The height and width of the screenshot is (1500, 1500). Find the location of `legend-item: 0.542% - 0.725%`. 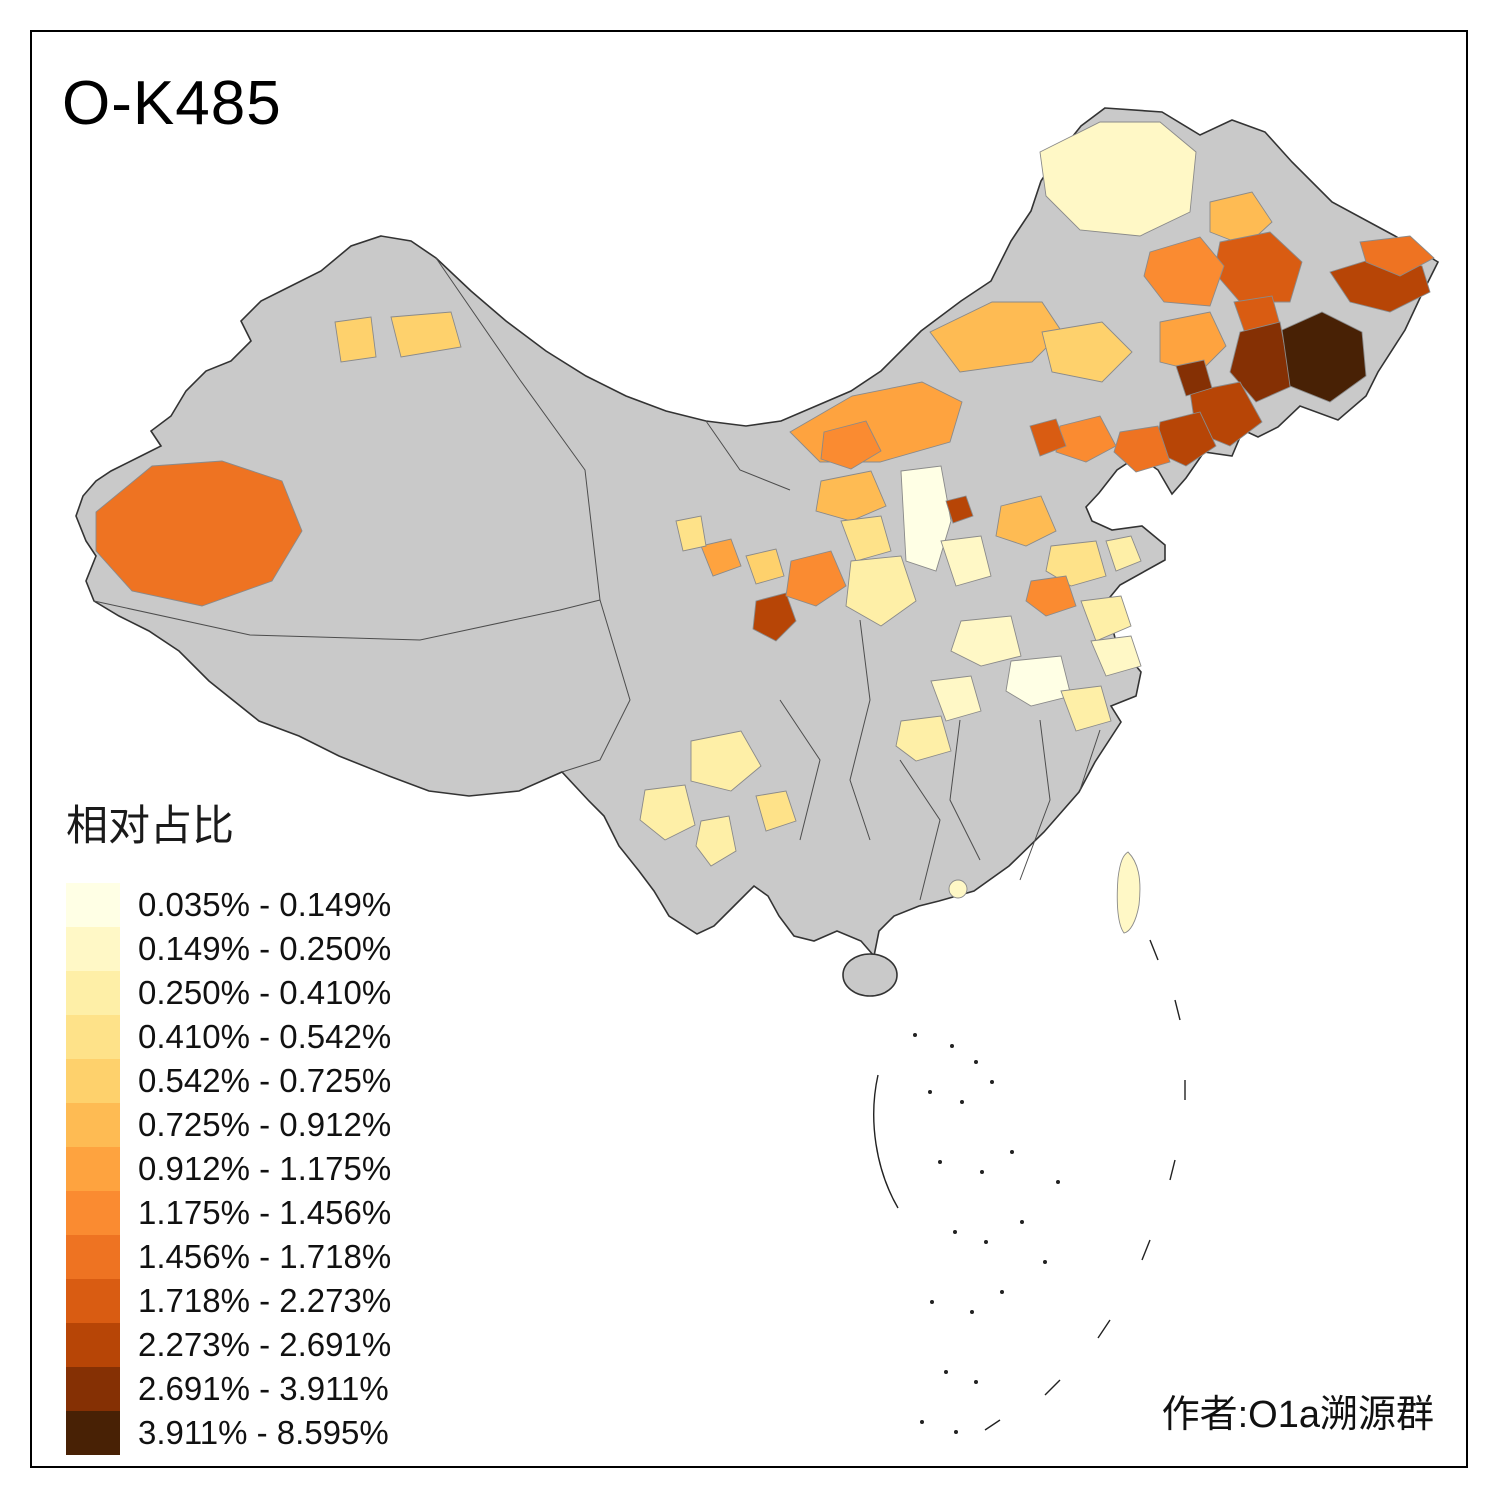

legend-item: 0.542% - 0.725% is located at coordinates (228, 1081).